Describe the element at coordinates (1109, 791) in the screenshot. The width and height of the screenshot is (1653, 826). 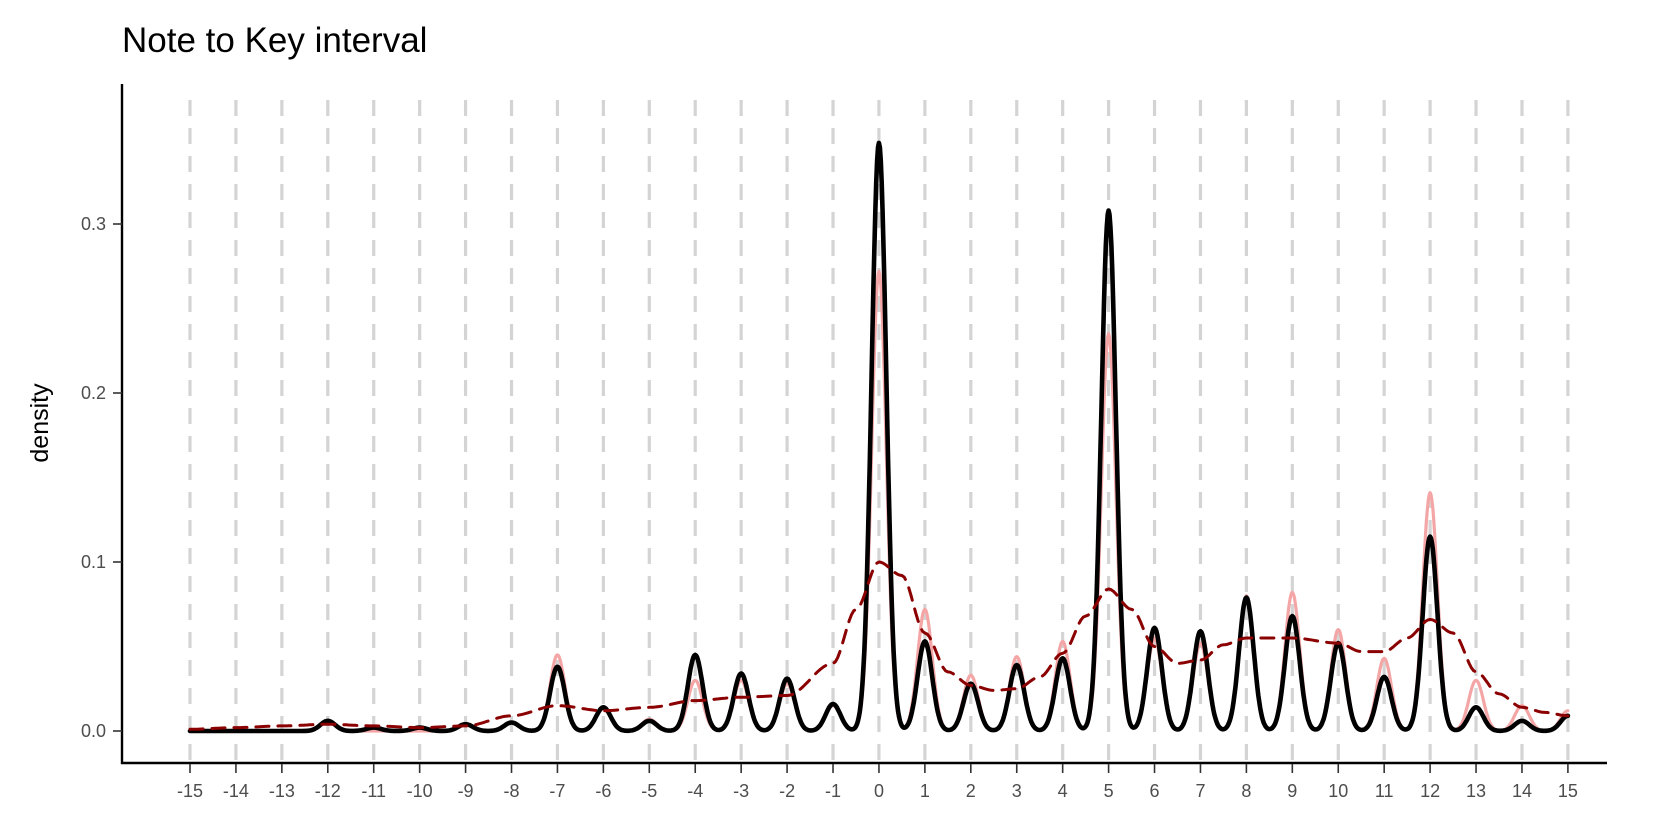
I see `x-tick-label: 5` at that location.